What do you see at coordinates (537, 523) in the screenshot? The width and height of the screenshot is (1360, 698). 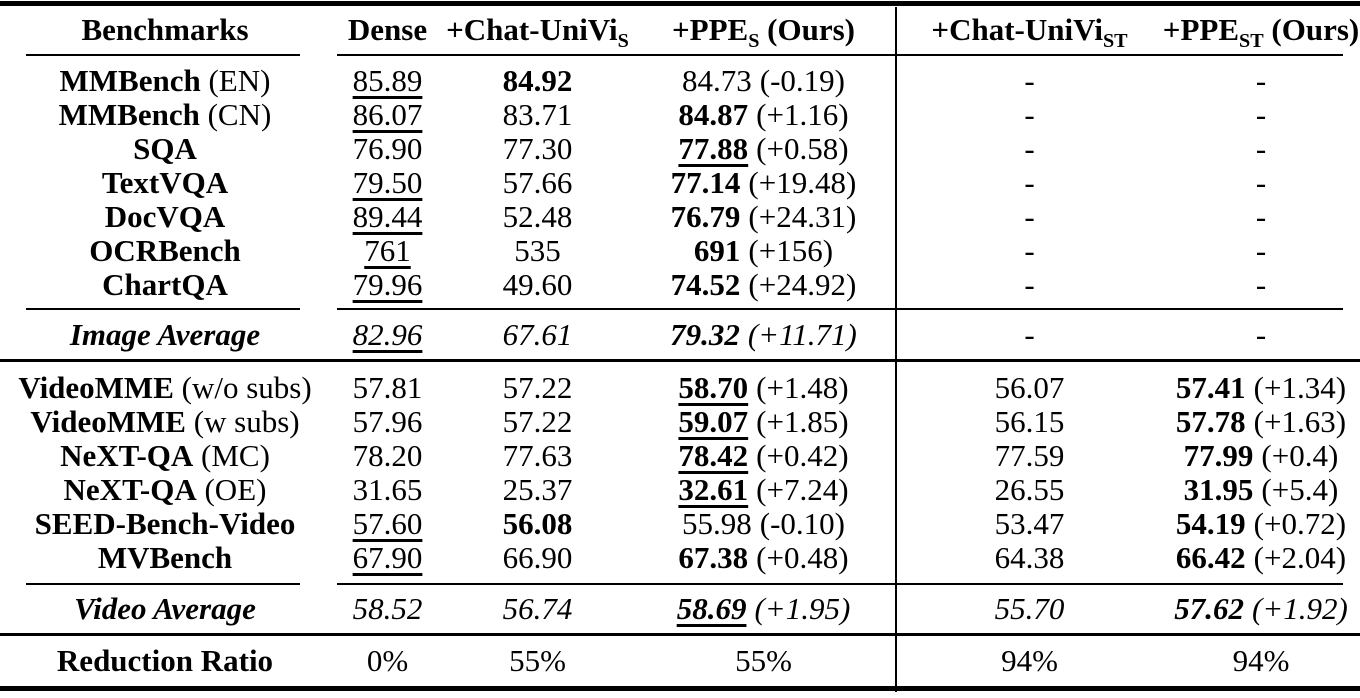 I see `cell-chat-univi-s: 56.08` at bounding box center [537, 523].